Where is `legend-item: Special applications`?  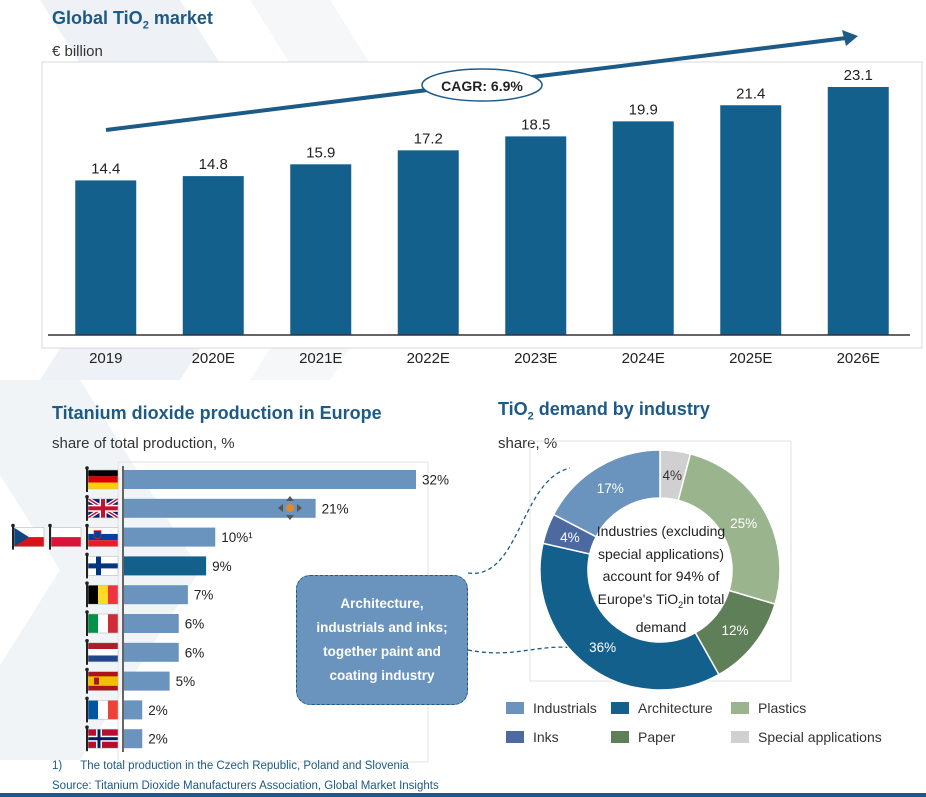 legend-item: Special applications is located at coordinates (806, 737).